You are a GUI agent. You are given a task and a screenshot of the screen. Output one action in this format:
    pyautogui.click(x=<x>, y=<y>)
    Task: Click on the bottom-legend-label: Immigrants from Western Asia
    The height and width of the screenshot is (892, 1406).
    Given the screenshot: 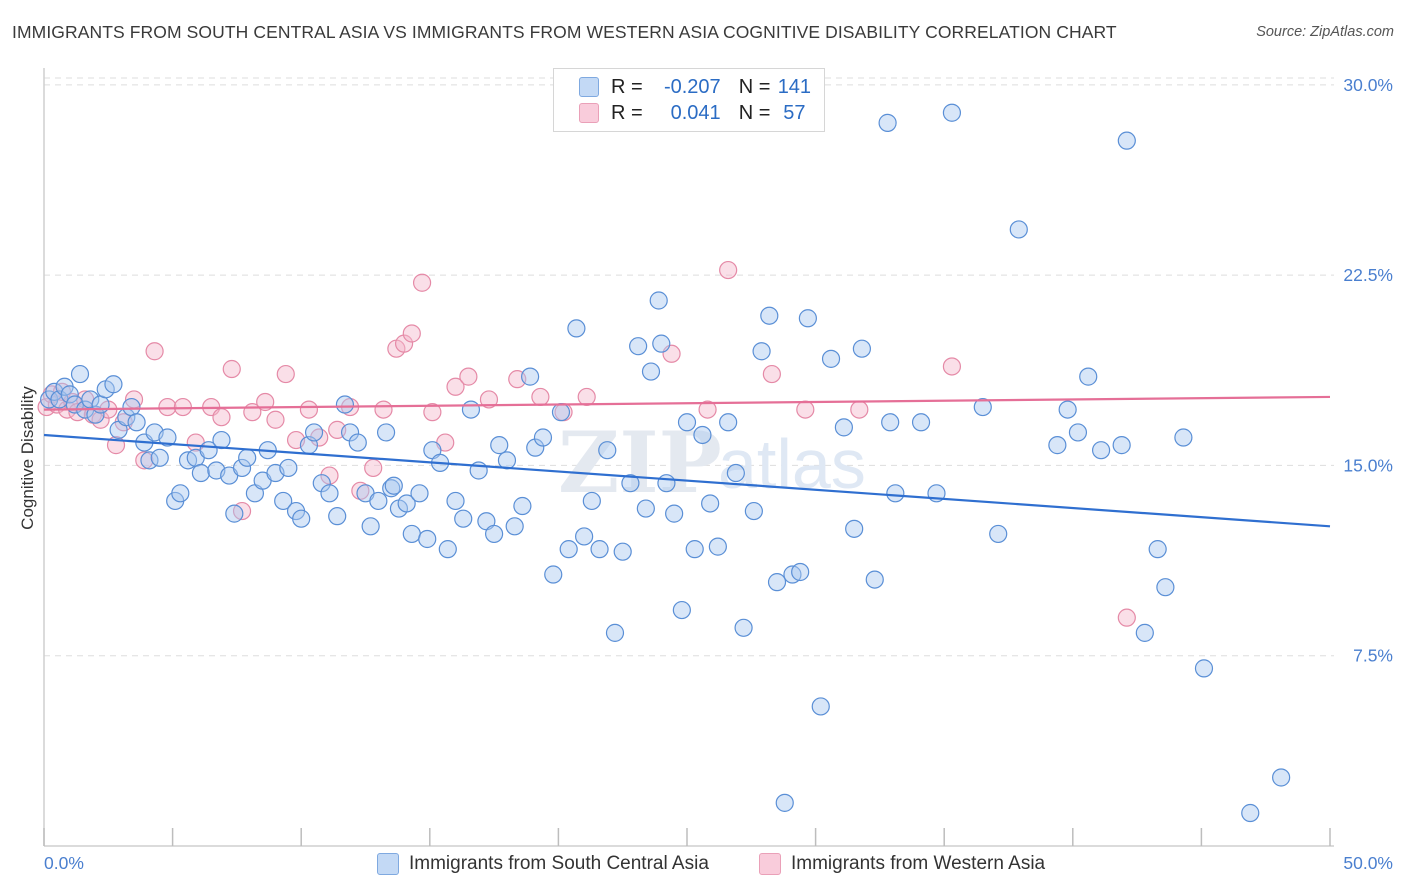 What is the action you would take?
    pyautogui.click(x=918, y=863)
    